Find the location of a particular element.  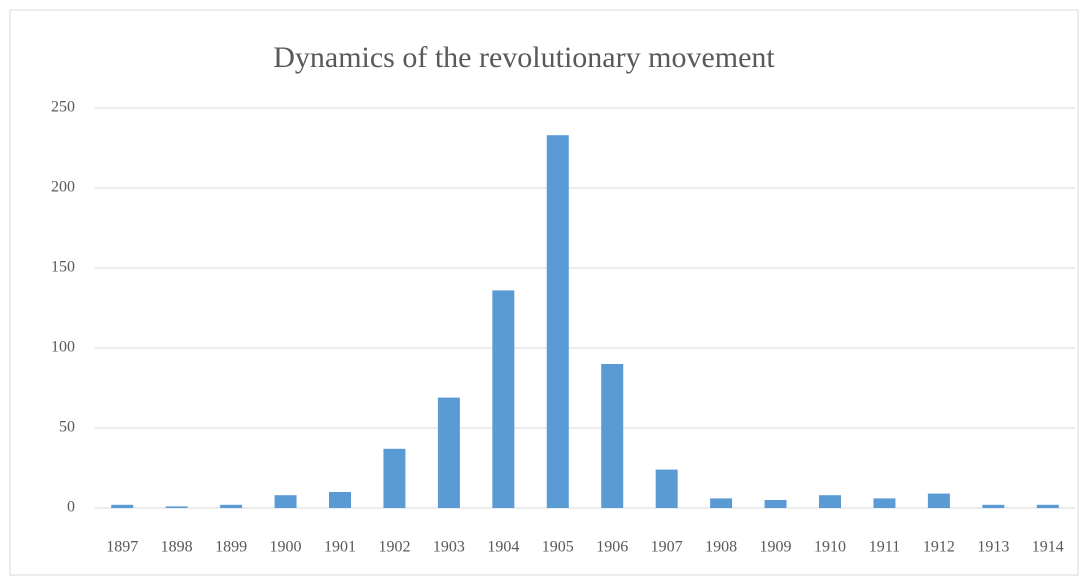

x-tick-label: 1913 is located at coordinates (993, 547).